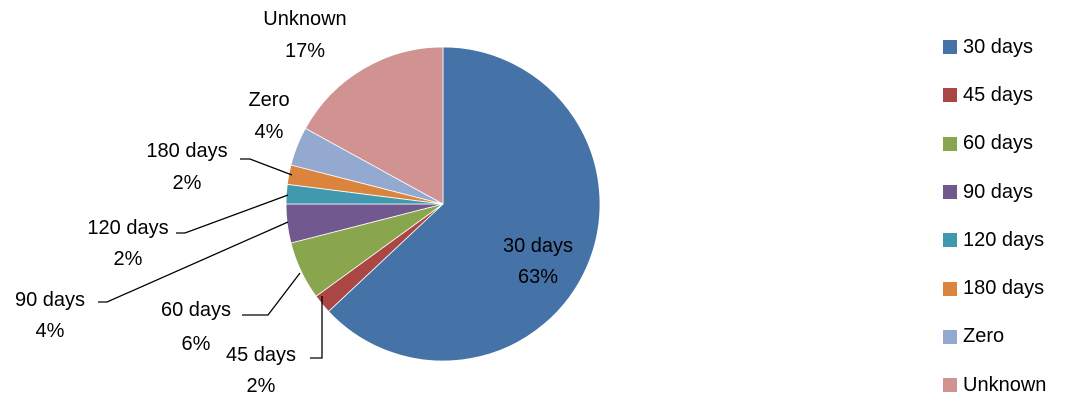 This screenshot has height=409, width=1070. What do you see at coordinates (50, 331) in the screenshot?
I see `data-label-pct-90-days: 4%` at bounding box center [50, 331].